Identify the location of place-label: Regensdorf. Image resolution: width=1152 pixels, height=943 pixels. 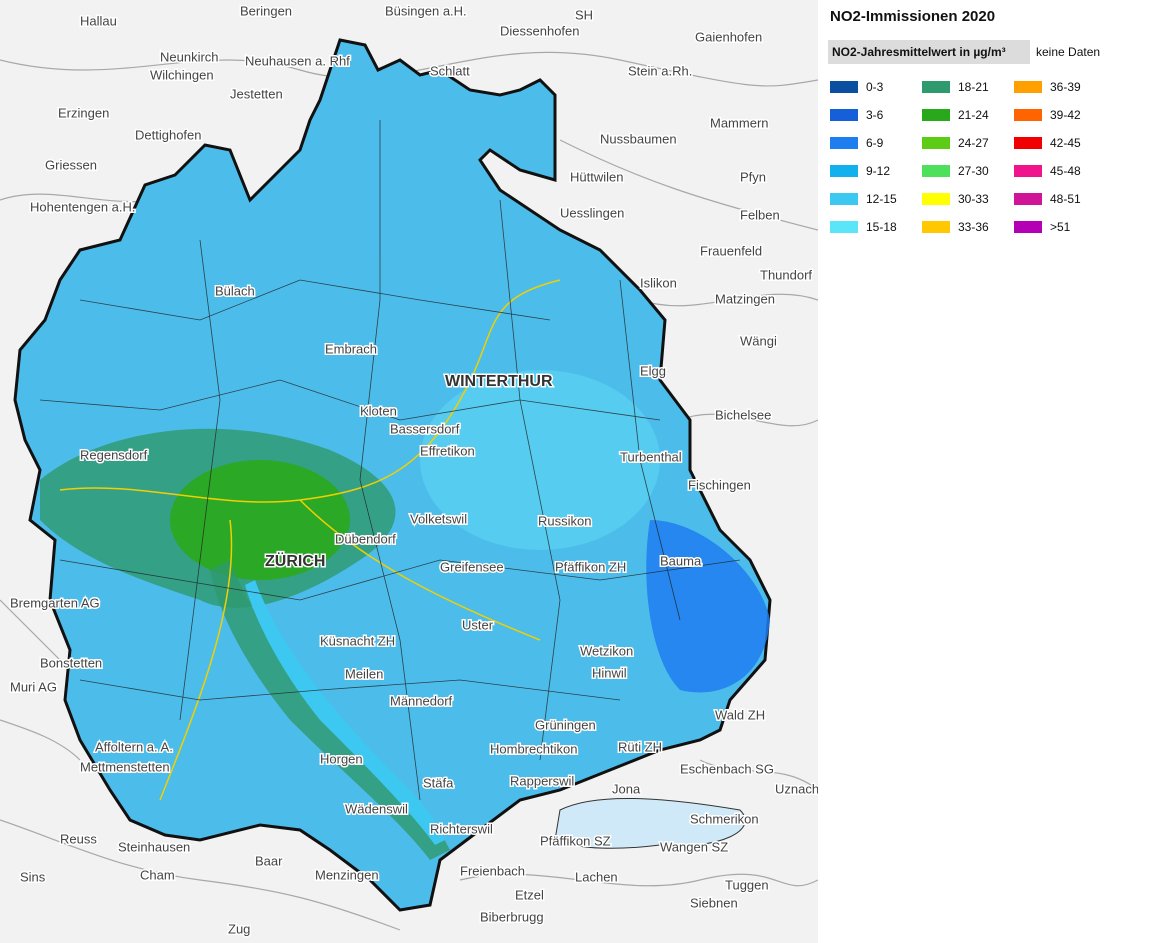
(114, 454).